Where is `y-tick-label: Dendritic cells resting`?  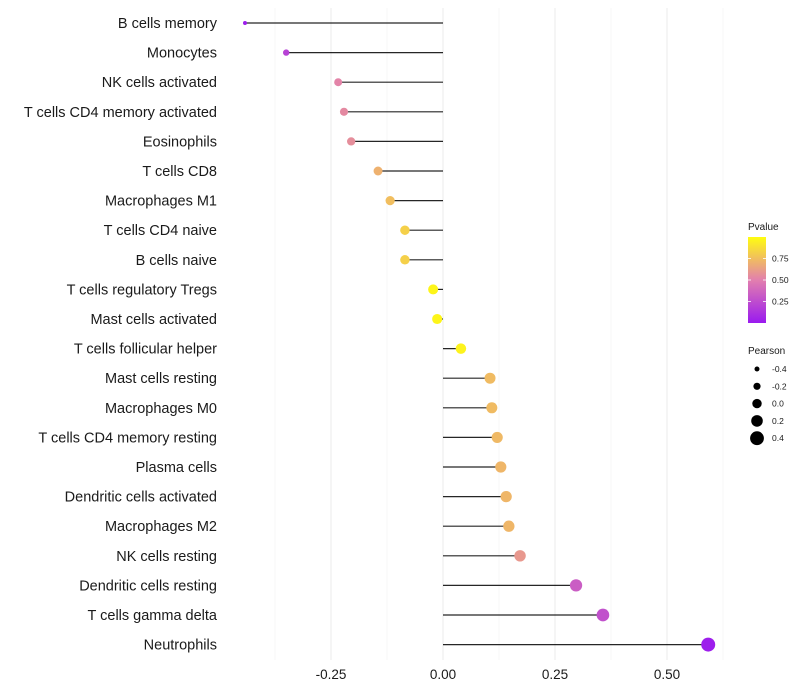 y-tick-label: Dendritic cells resting is located at coordinates (148, 586).